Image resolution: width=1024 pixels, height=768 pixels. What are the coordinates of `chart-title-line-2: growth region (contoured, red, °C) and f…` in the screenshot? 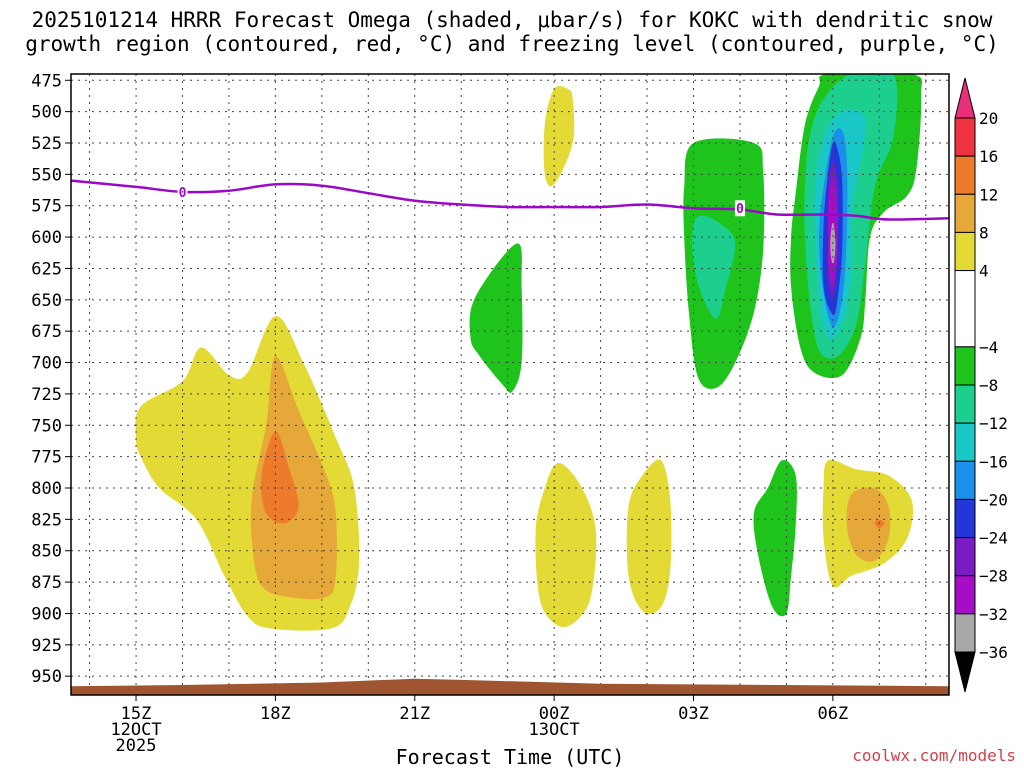 It's located at (512, 44).